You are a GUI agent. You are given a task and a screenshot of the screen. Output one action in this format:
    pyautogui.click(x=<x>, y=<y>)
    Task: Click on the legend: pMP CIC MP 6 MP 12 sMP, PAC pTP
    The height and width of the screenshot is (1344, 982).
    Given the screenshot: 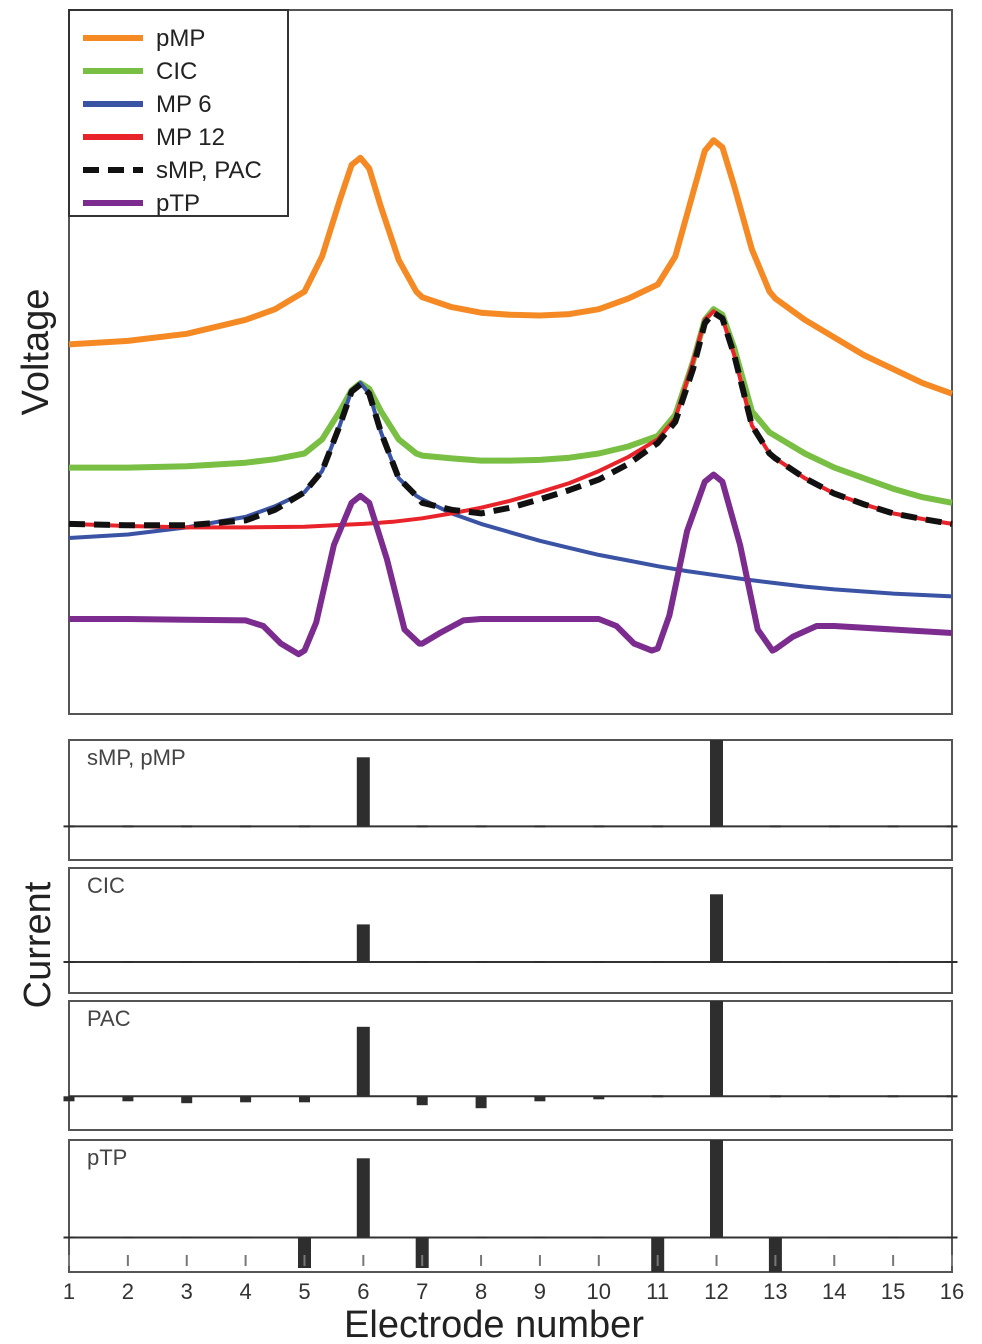 What is the action you would take?
    pyautogui.click(x=178, y=113)
    